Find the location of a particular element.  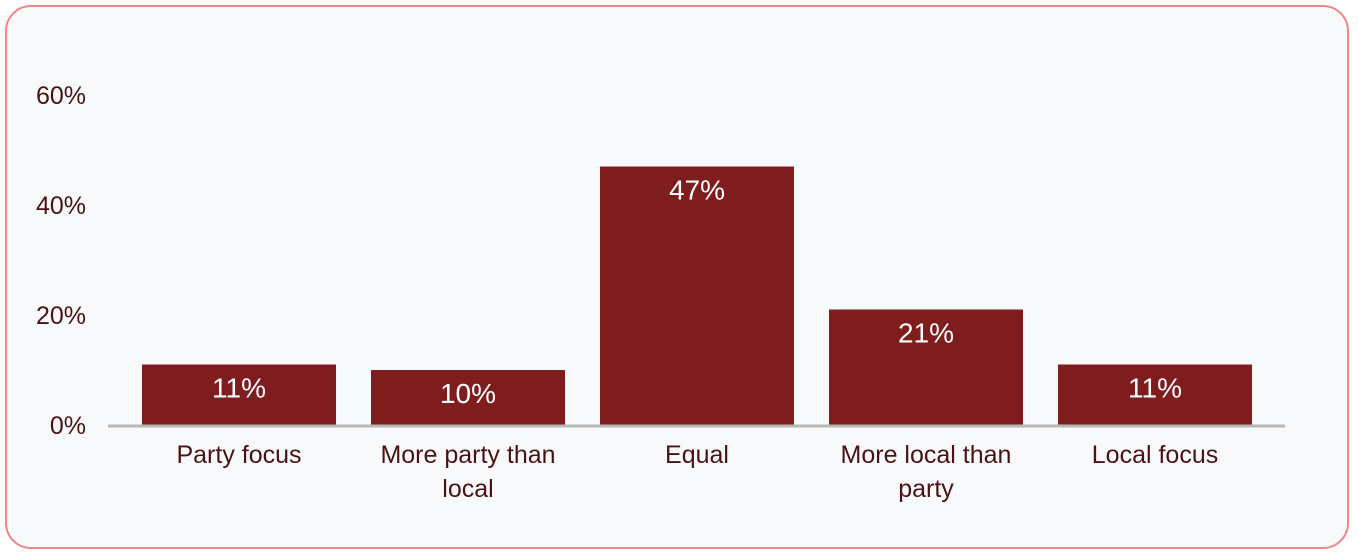

data-label: 47% is located at coordinates (697, 190).